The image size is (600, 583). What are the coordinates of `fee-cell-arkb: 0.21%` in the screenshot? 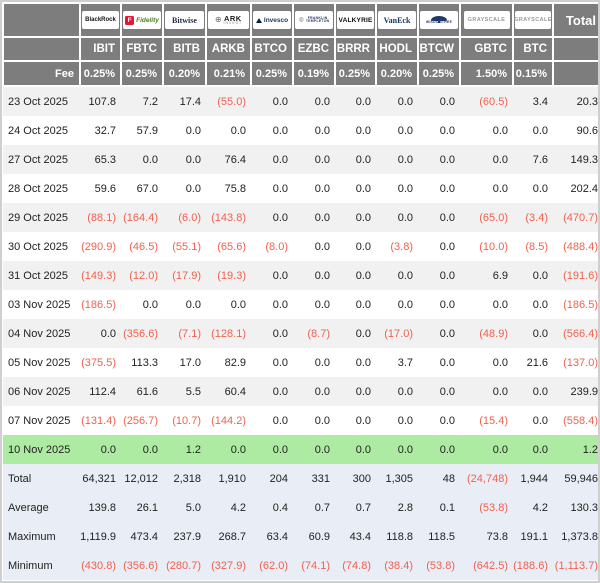 It's located at (228, 73).